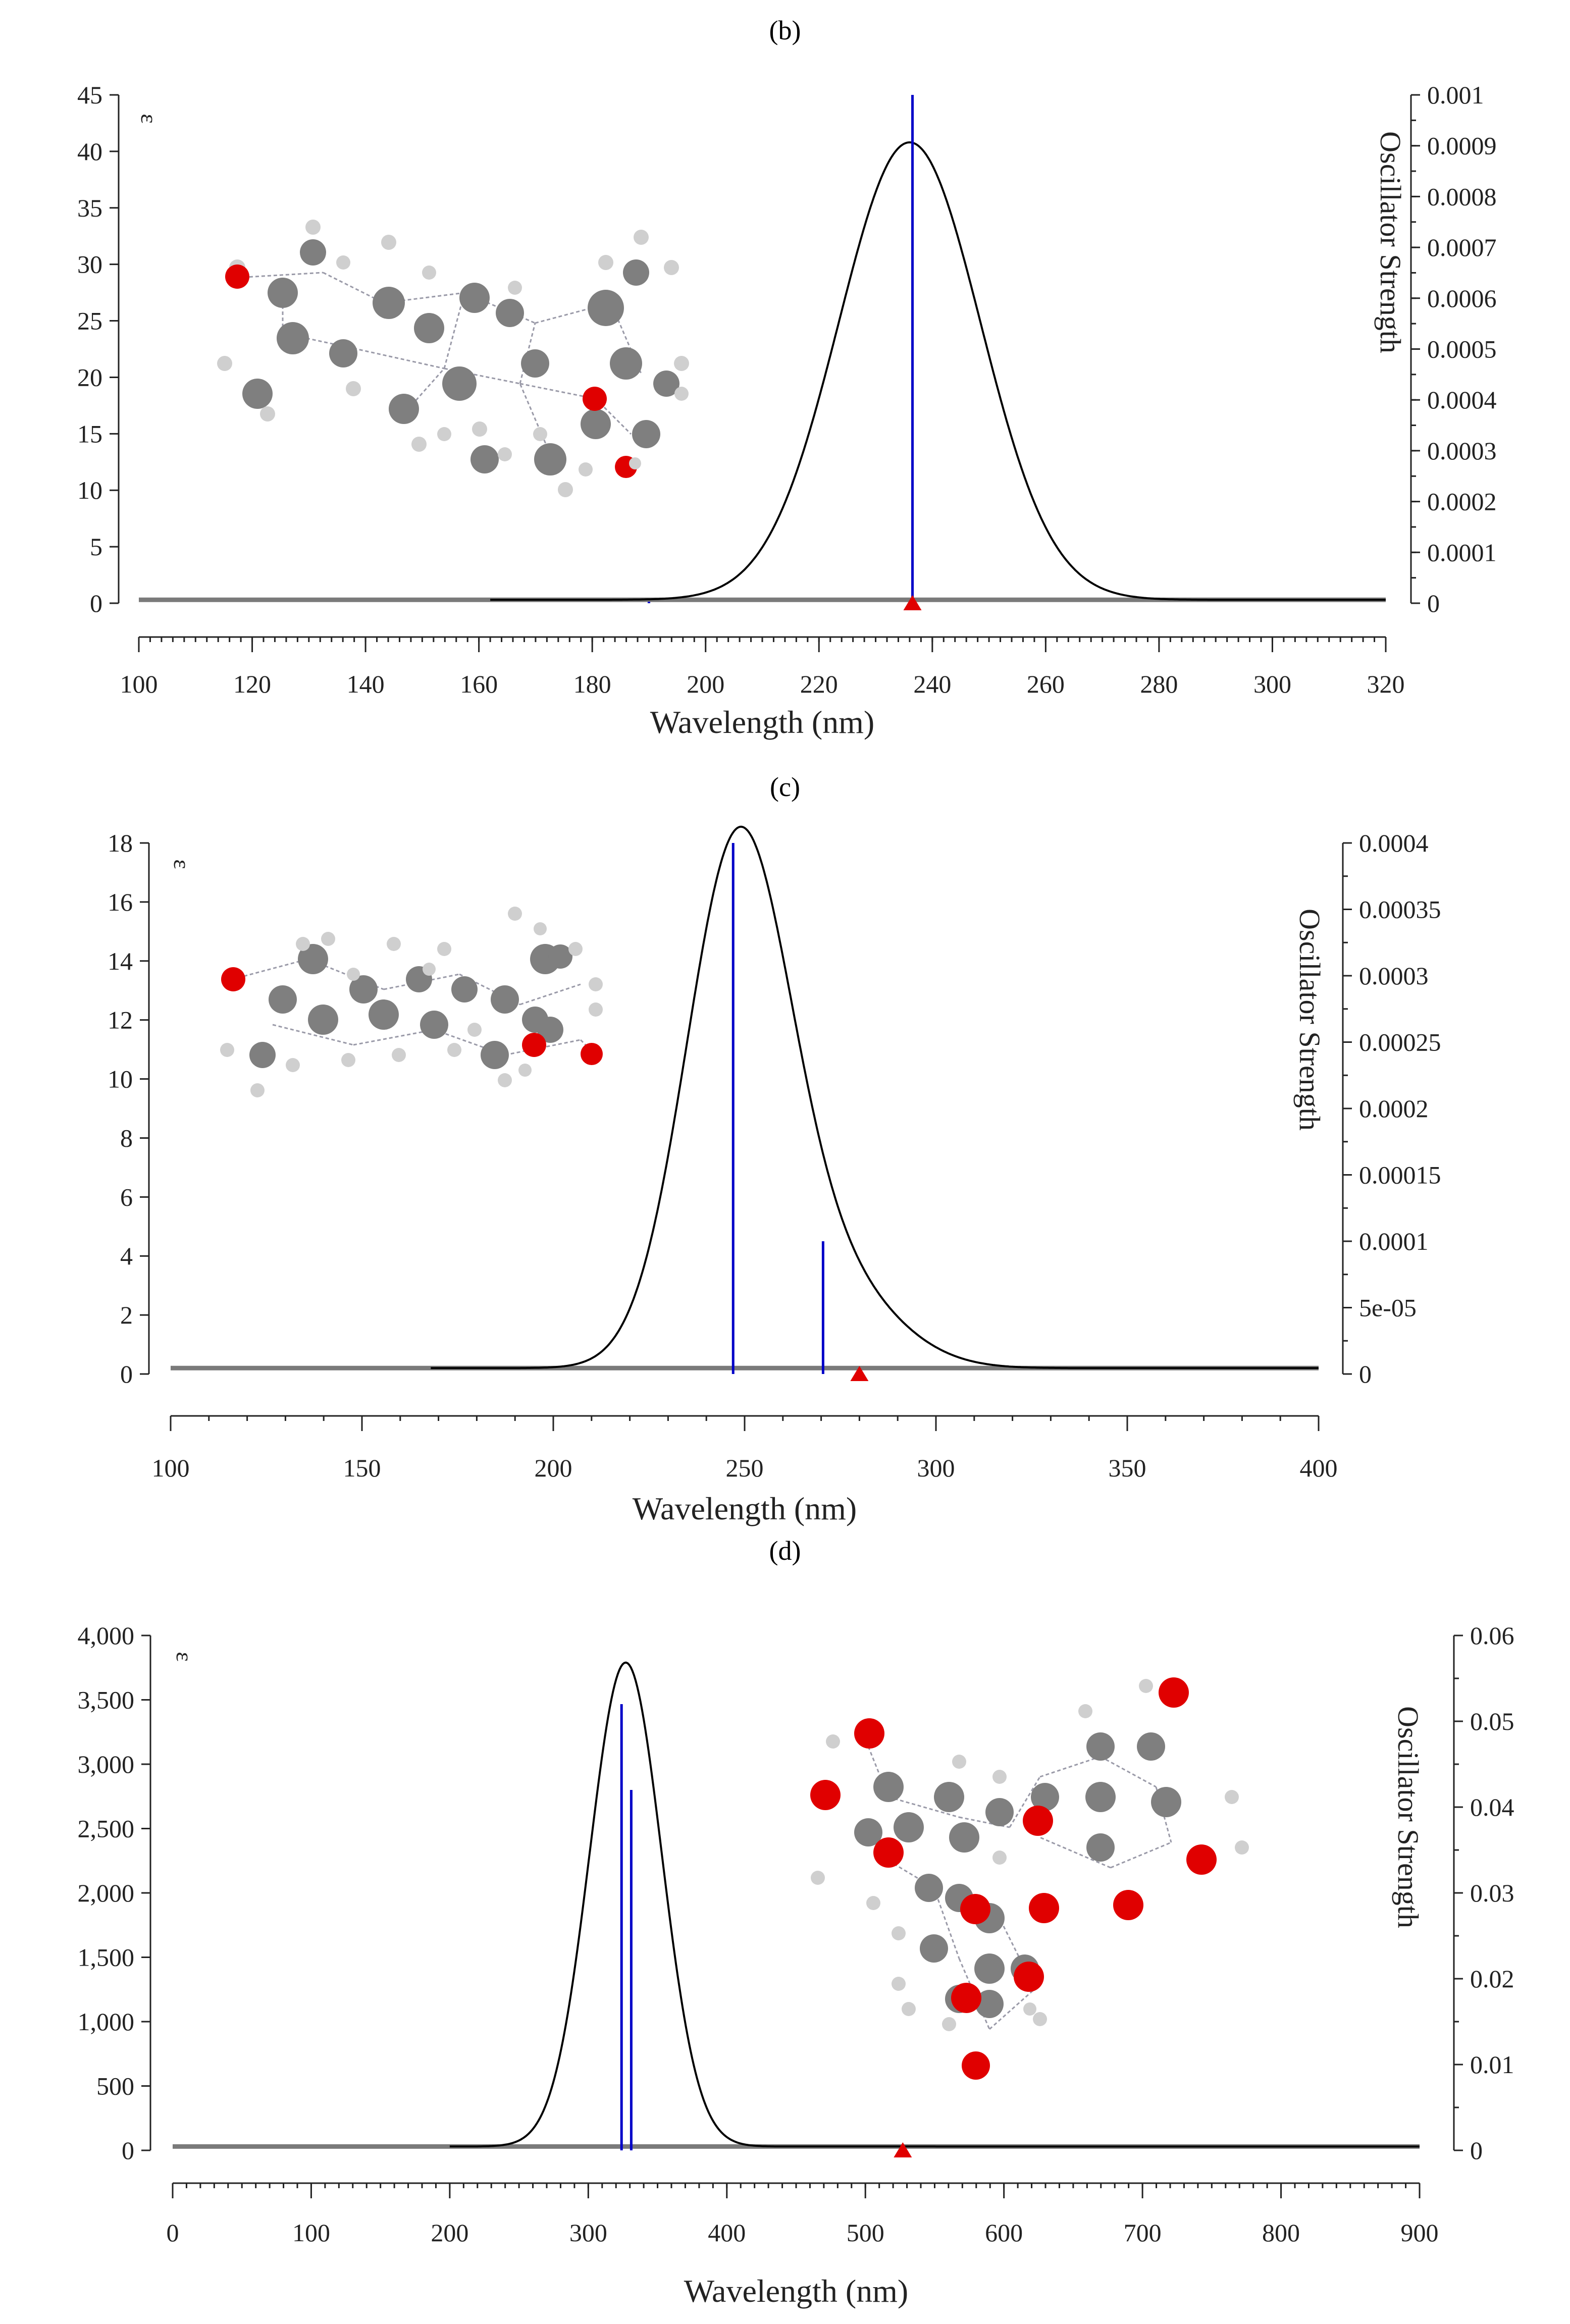 Image resolution: width=1570 pixels, height=2324 pixels. What do you see at coordinates (1394, 976) in the screenshot?
I see `panel-c-right-tick-label: 0.0003` at bounding box center [1394, 976].